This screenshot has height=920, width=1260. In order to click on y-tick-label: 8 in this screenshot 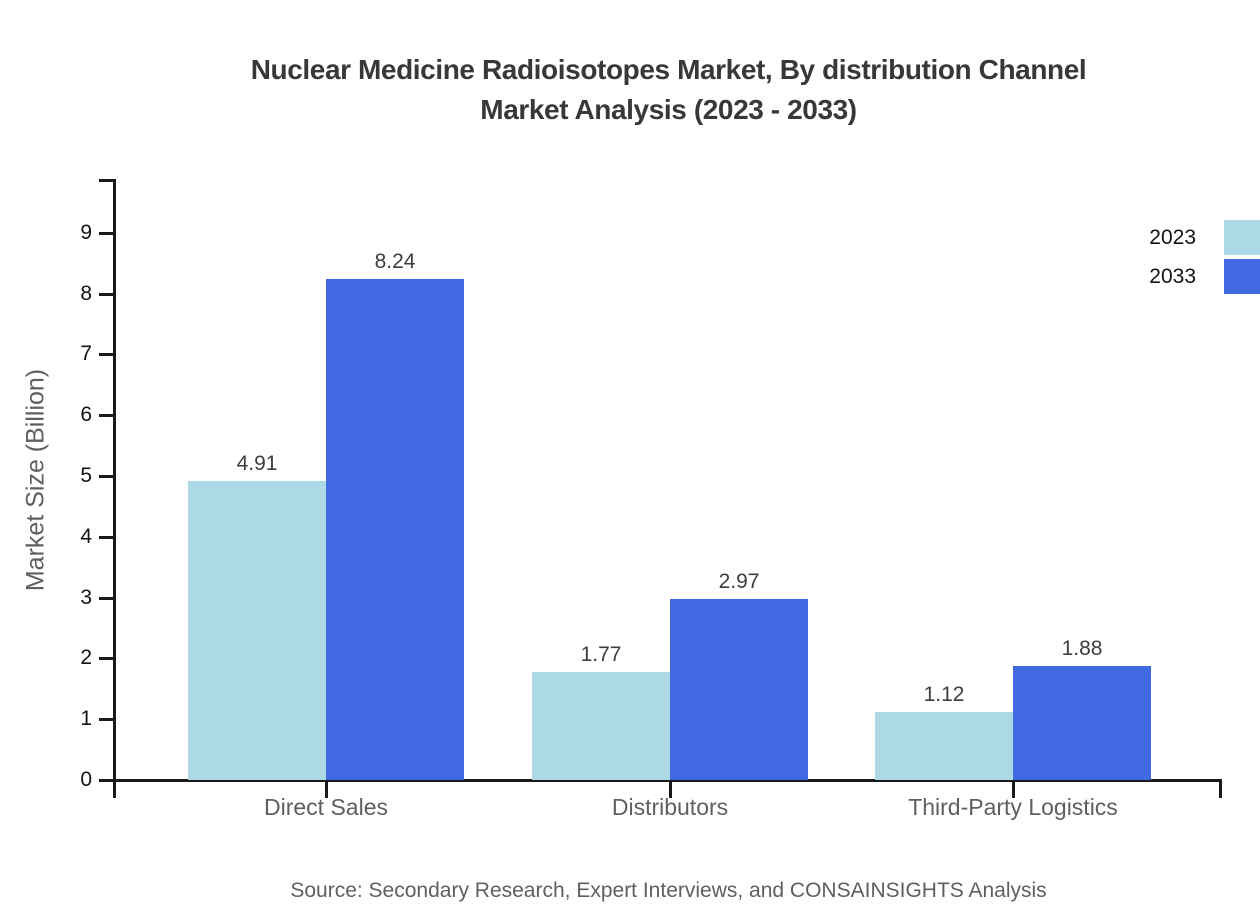, I will do `click(86, 293)`.